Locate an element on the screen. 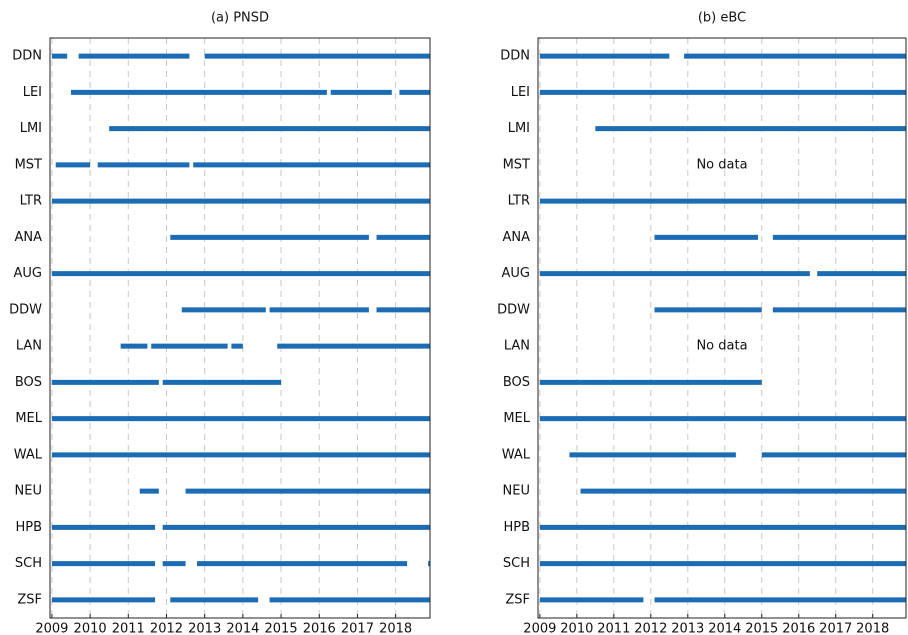 The width and height of the screenshot is (908, 635). x-tick-label: 2009 is located at coordinates (539, 628).